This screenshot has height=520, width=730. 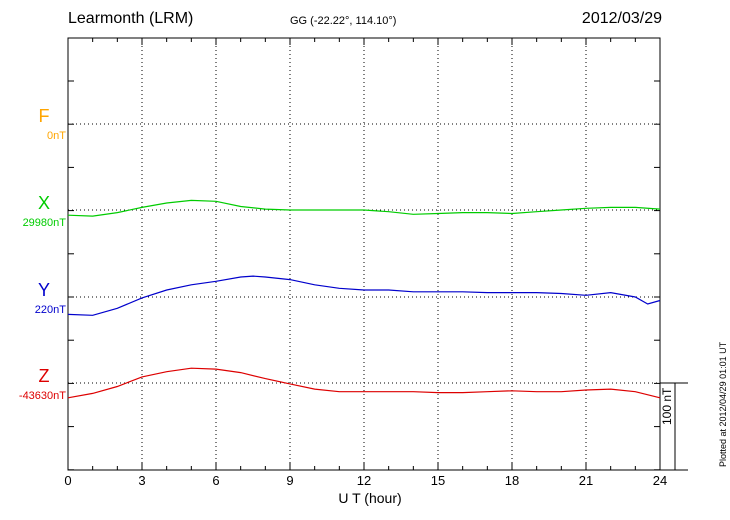 I want to click on x-tick-label: 24, so click(x=660, y=480).